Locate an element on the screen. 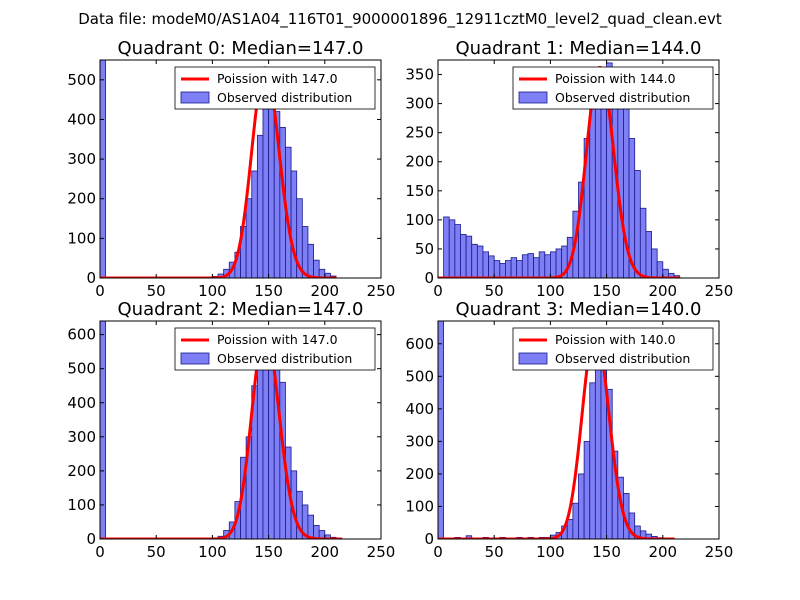 This screenshot has height=600, width=800. quadrant-0-title: Quadrant 0: Median=147.0 is located at coordinates (241, 48).